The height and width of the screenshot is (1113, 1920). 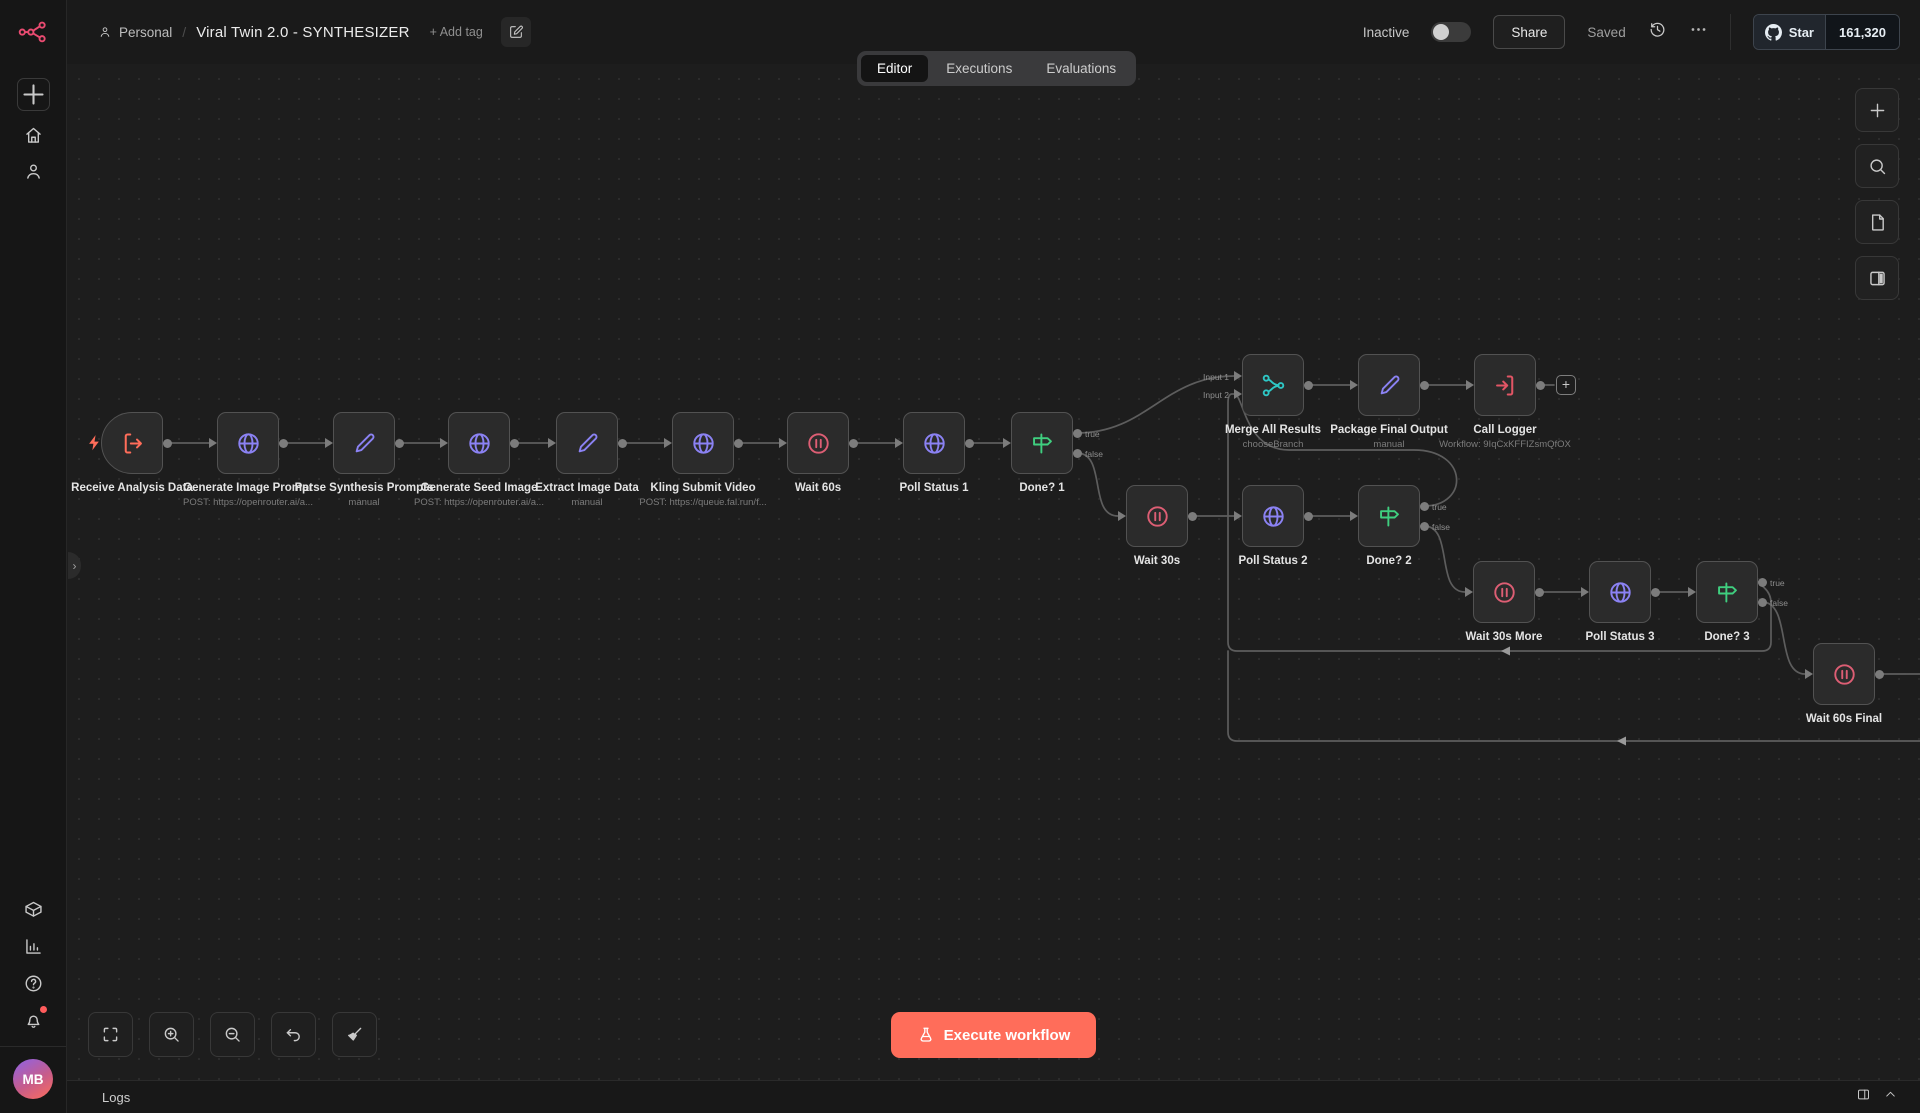 I want to click on zoom-in-button, so click(x=171, y=1034).